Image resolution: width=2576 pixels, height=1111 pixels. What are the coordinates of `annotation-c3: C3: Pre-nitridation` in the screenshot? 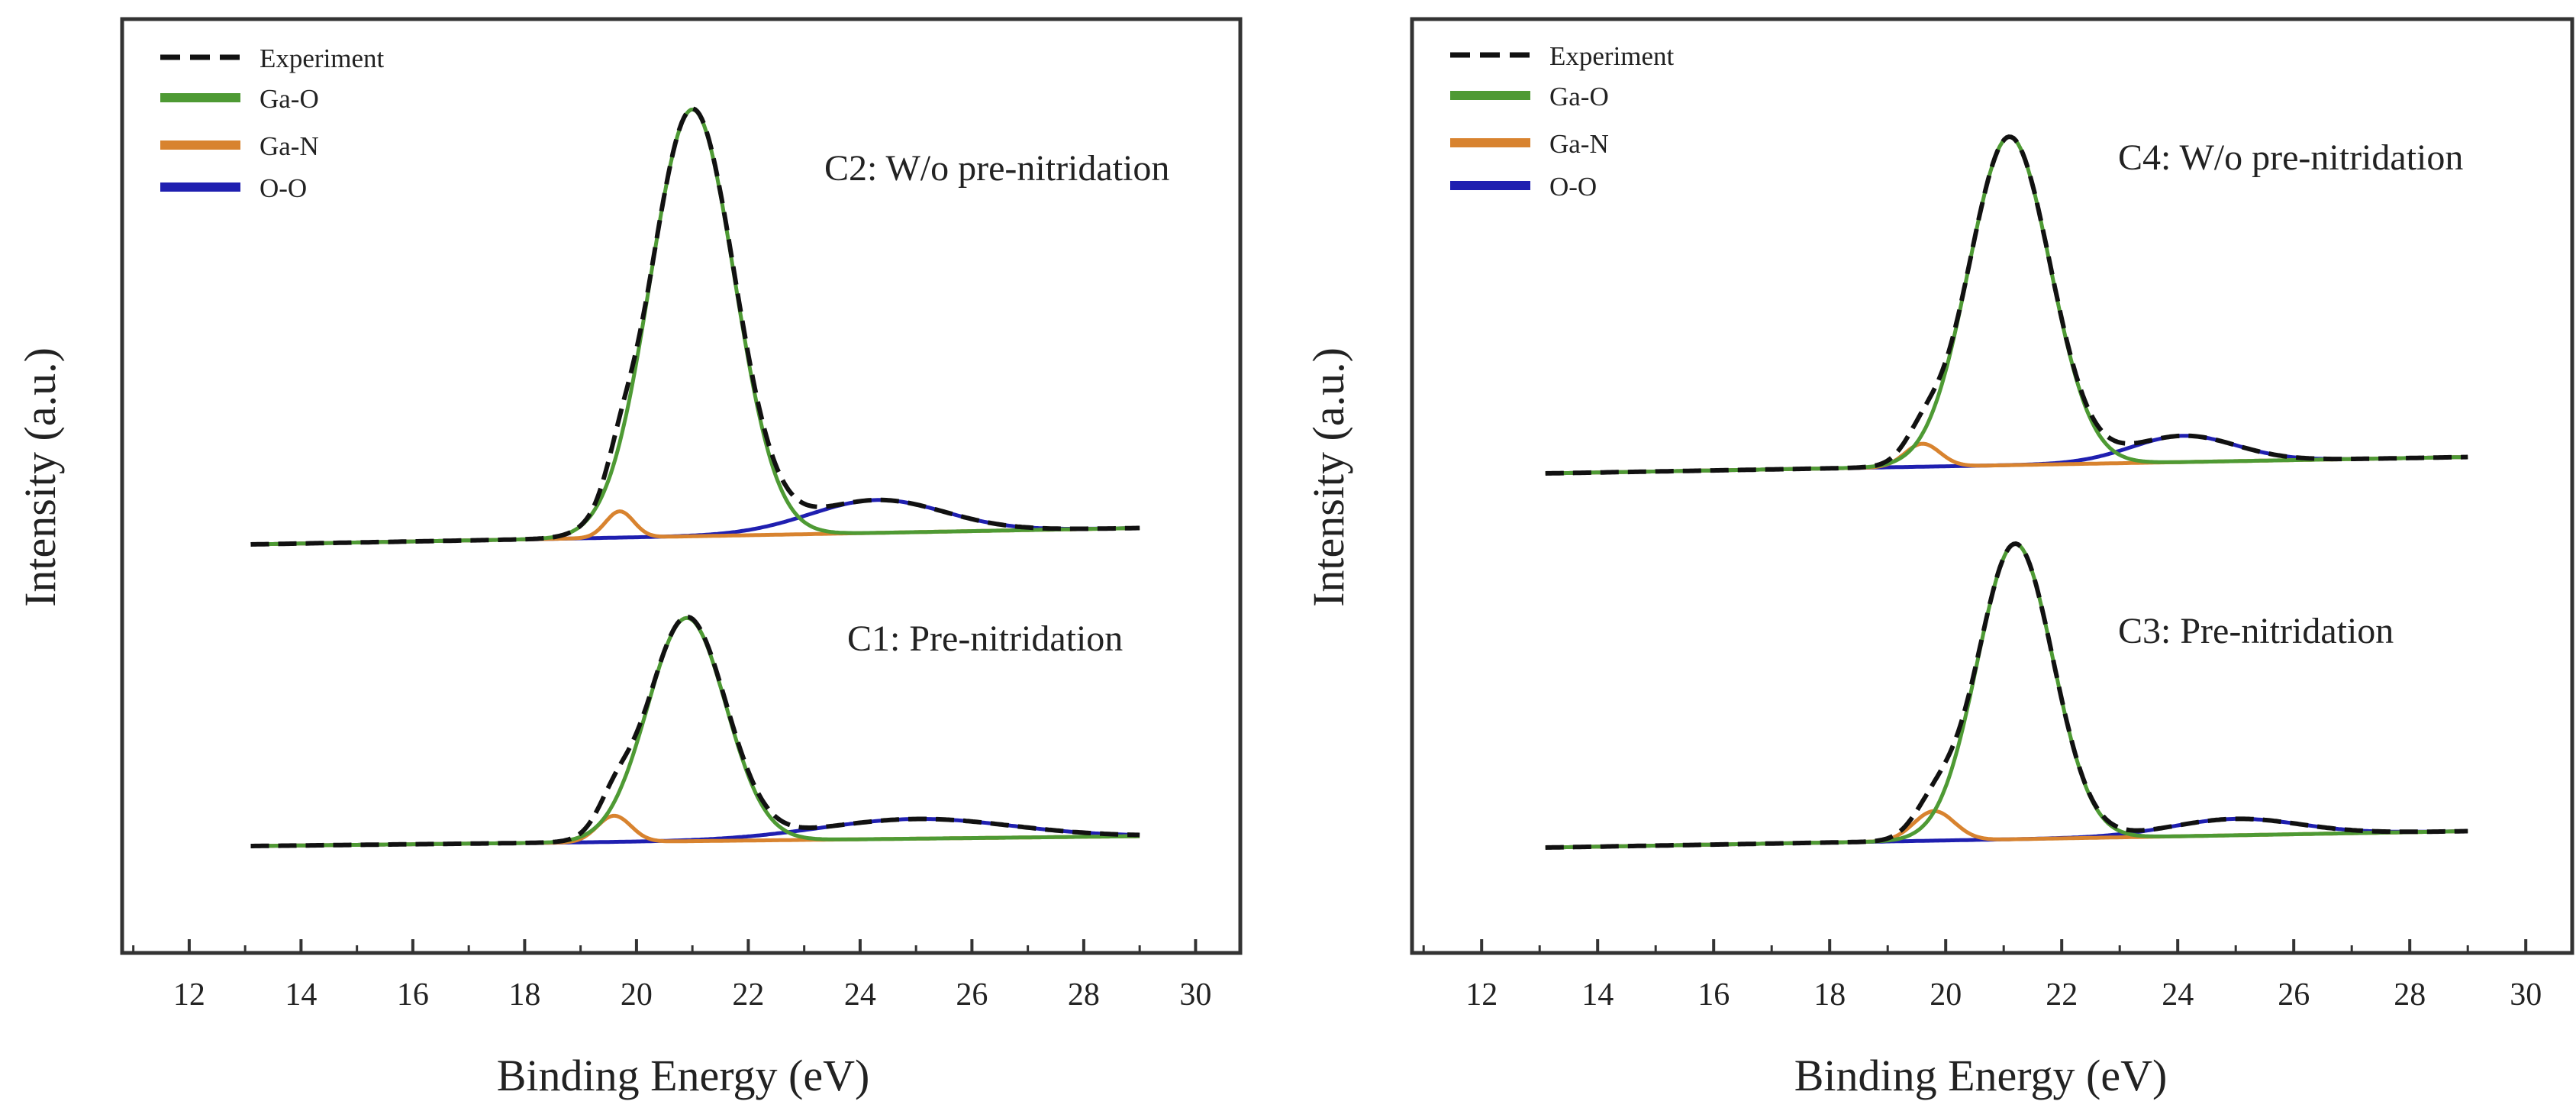 It's located at (2256, 631).